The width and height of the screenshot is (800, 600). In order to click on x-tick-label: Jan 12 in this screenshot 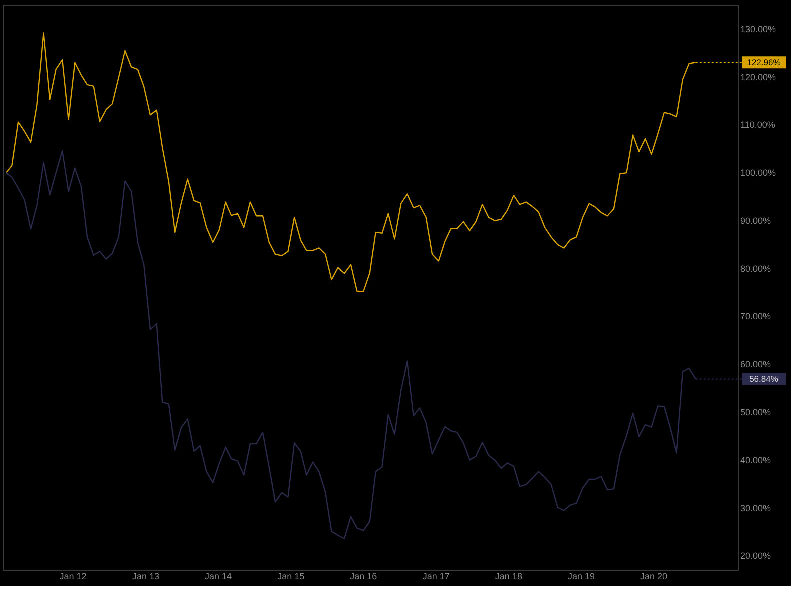, I will do `click(73, 577)`.